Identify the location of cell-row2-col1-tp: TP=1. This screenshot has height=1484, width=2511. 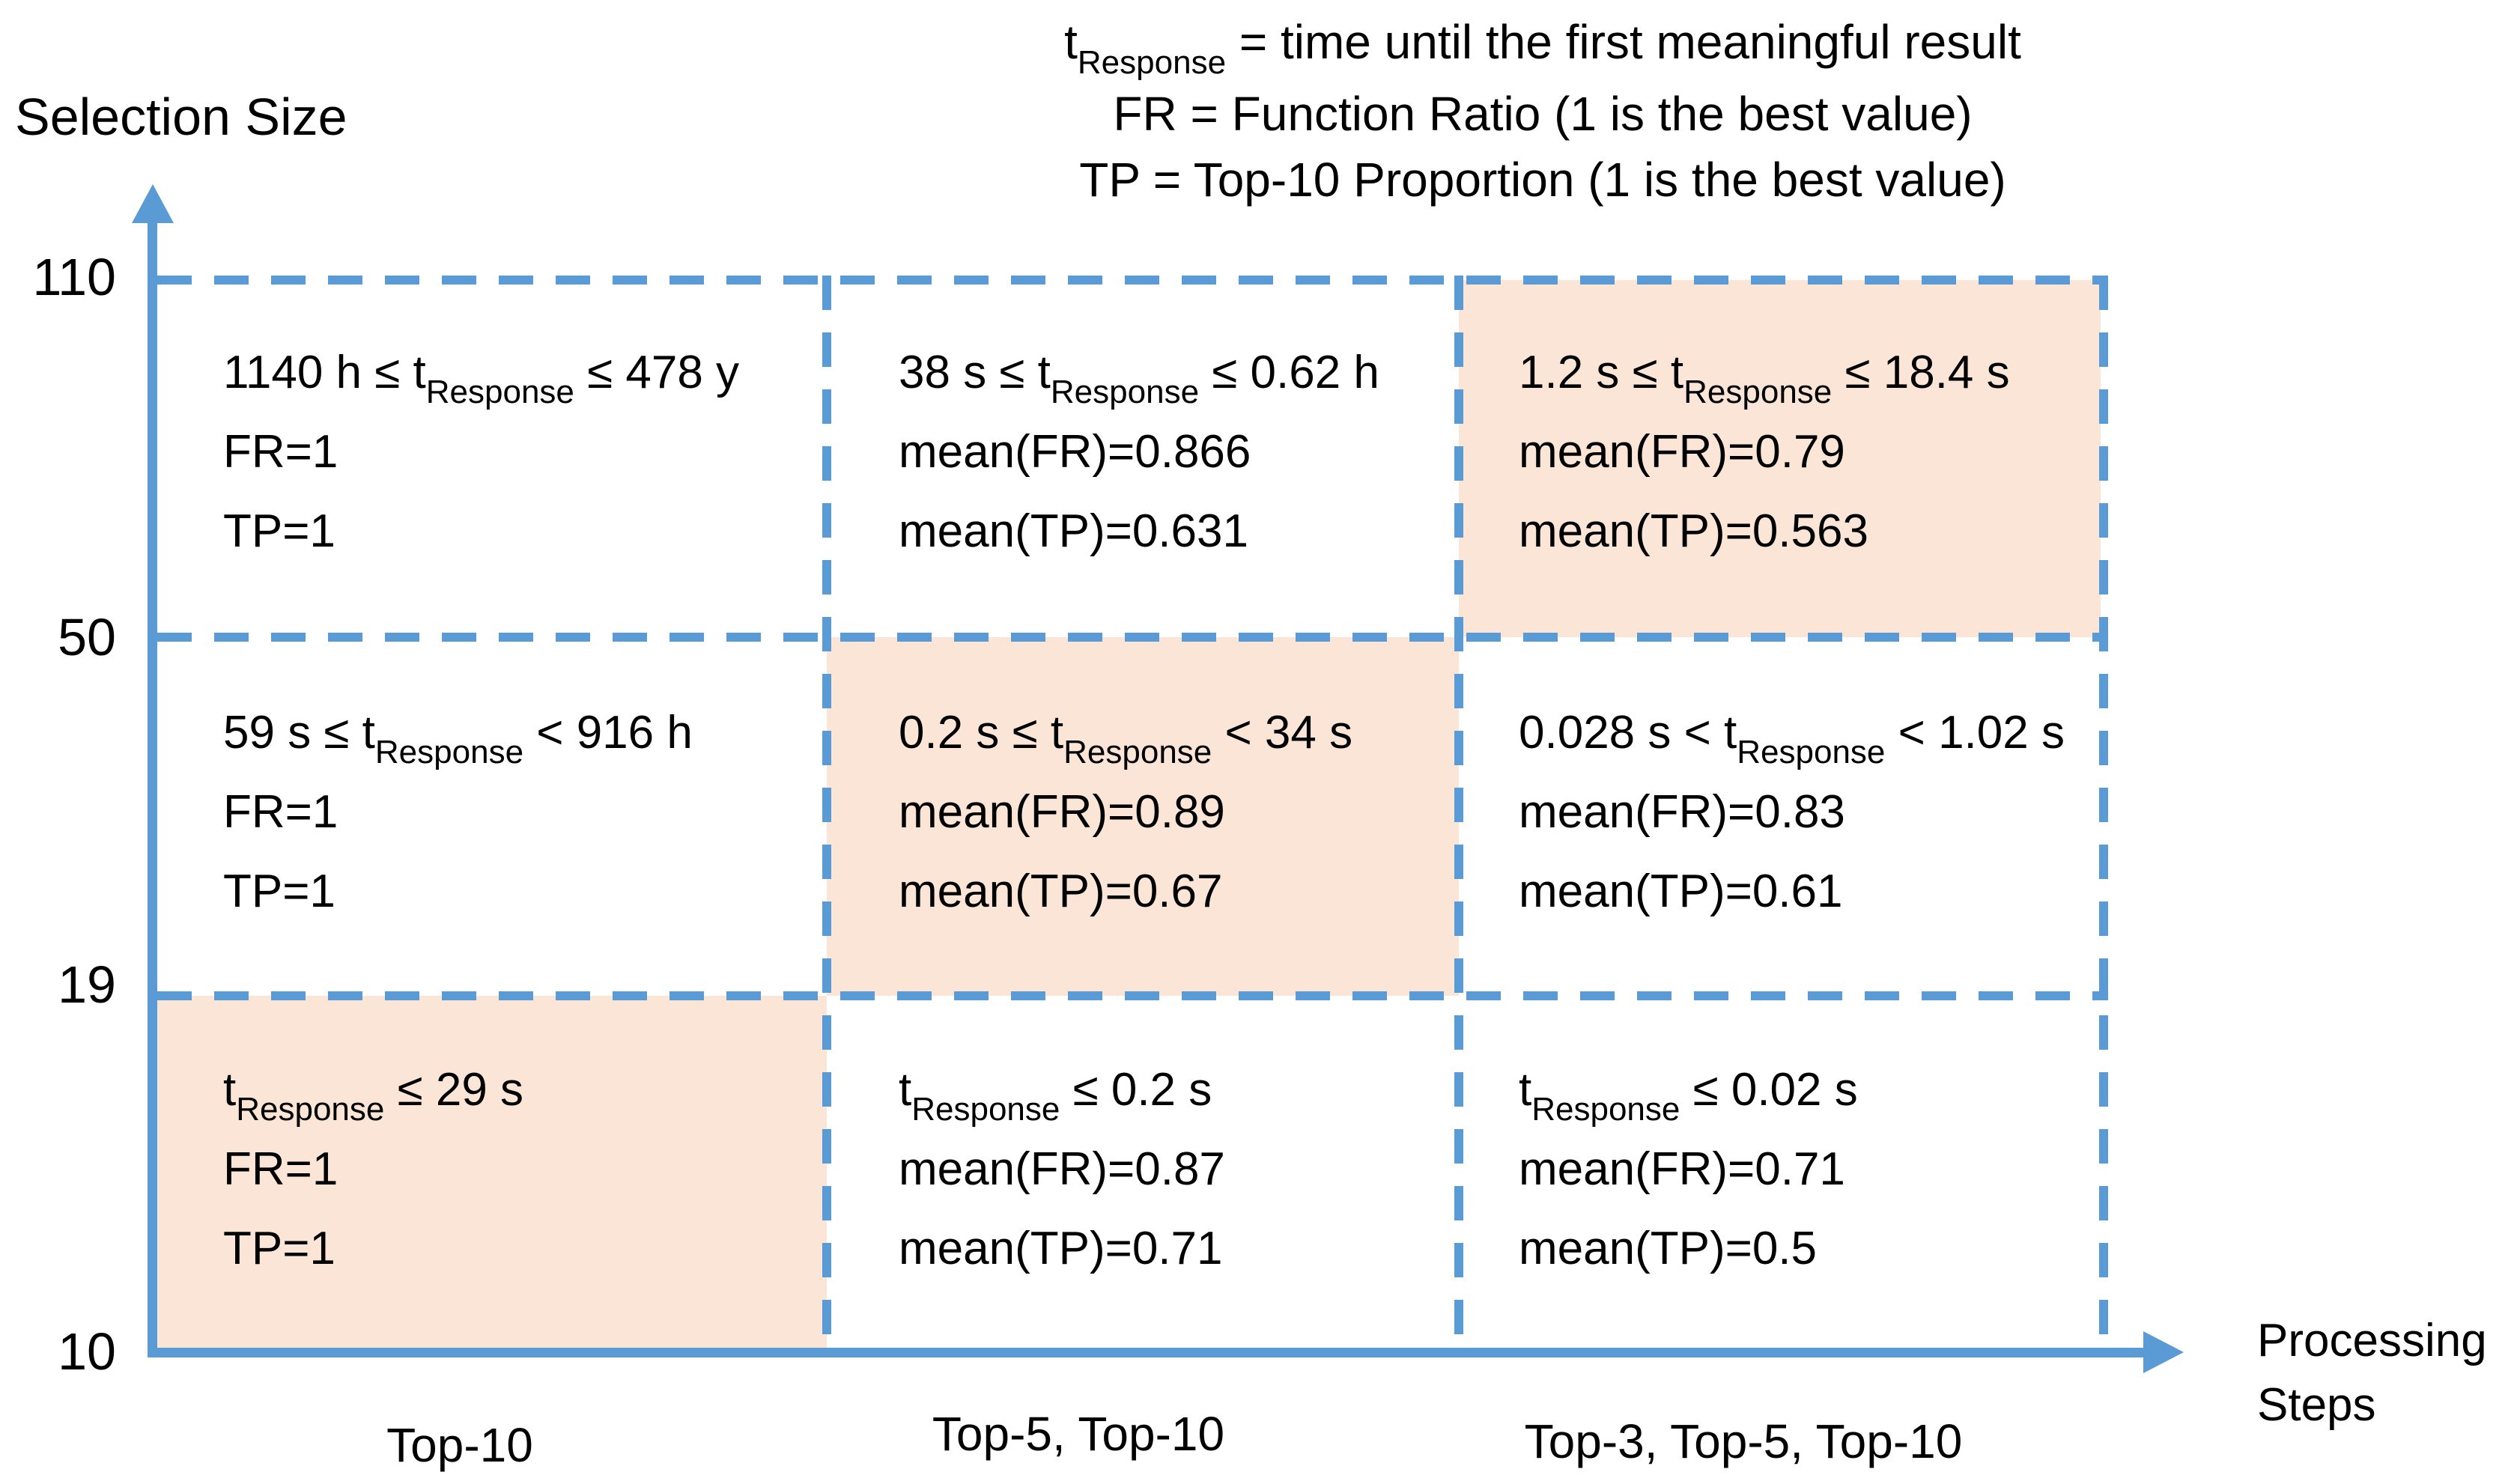
(279, 891).